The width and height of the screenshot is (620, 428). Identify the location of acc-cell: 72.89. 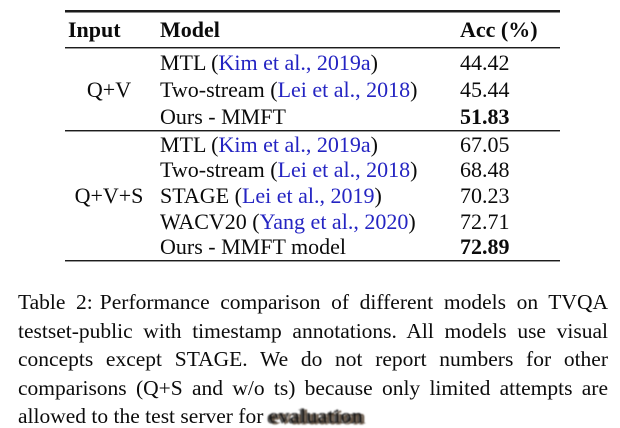
(485, 247).